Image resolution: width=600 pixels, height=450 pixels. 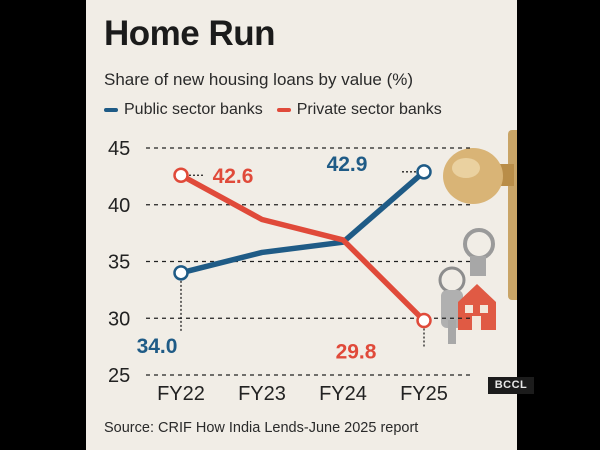 What do you see at coordinates (511, 385) in the screenshot?
I see `watermark-bccl: BCCL` at bounding box center [511, 385].